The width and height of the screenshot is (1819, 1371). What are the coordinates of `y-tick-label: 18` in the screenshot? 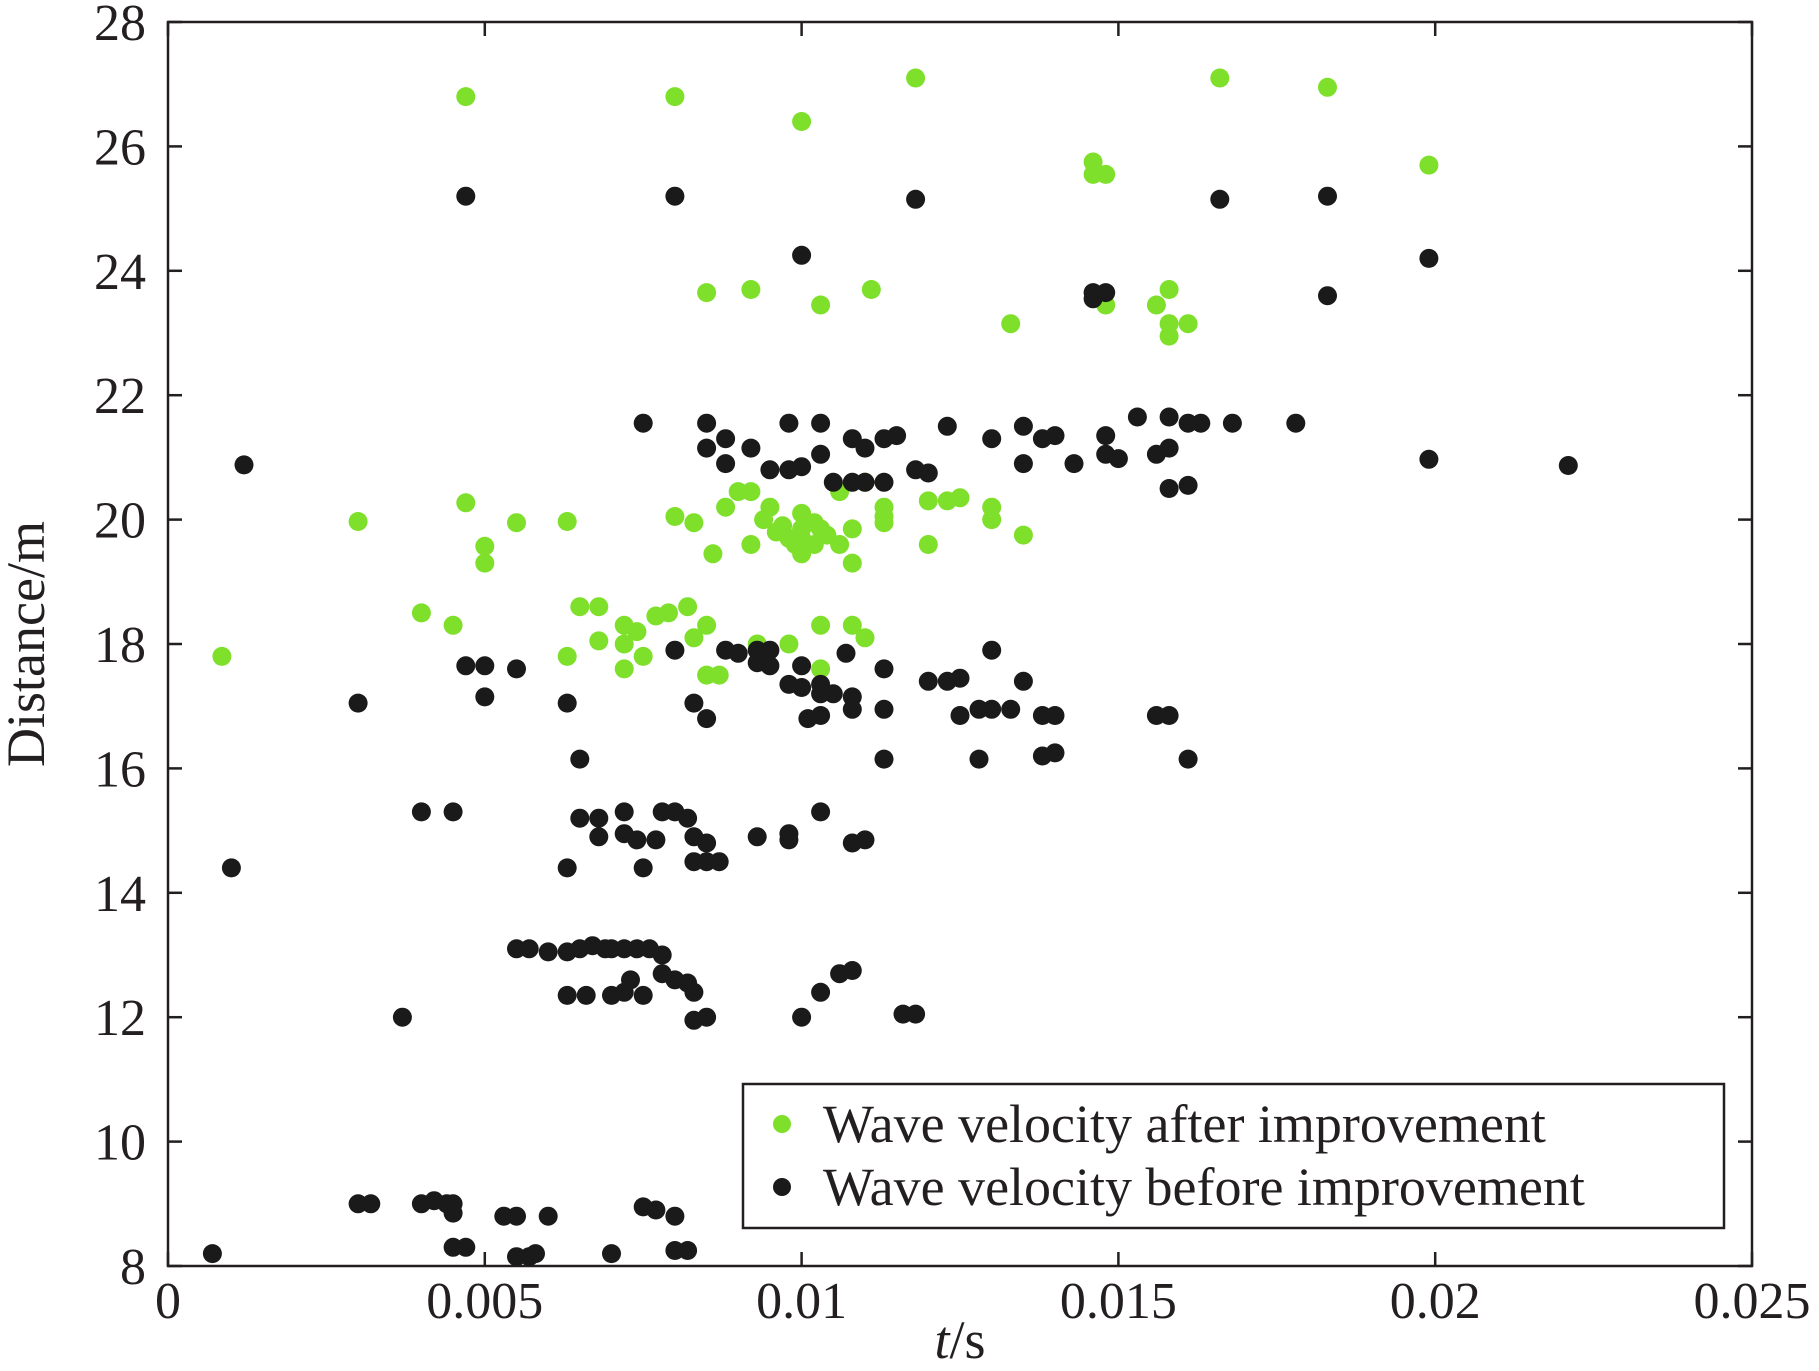 It's located at (120, 645).